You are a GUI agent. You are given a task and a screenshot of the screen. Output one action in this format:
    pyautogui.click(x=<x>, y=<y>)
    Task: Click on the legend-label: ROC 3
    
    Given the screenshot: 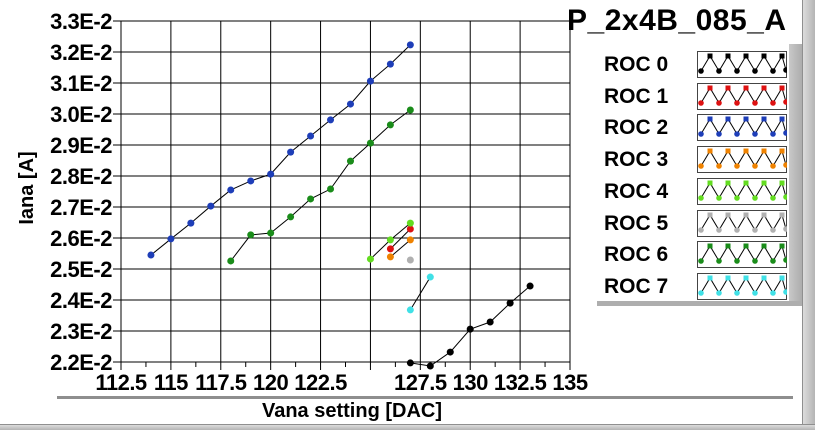 What is the action you would take?
    pyautogui.click(x=636, y=159)
    